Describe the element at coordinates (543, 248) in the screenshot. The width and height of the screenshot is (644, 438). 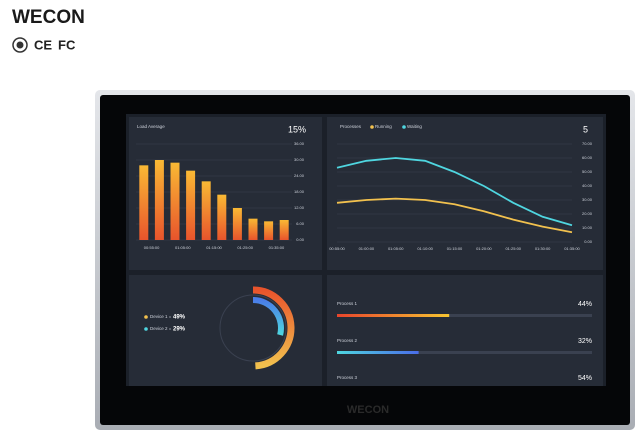
I see `x-tick-label: 01:30:00` at that location.